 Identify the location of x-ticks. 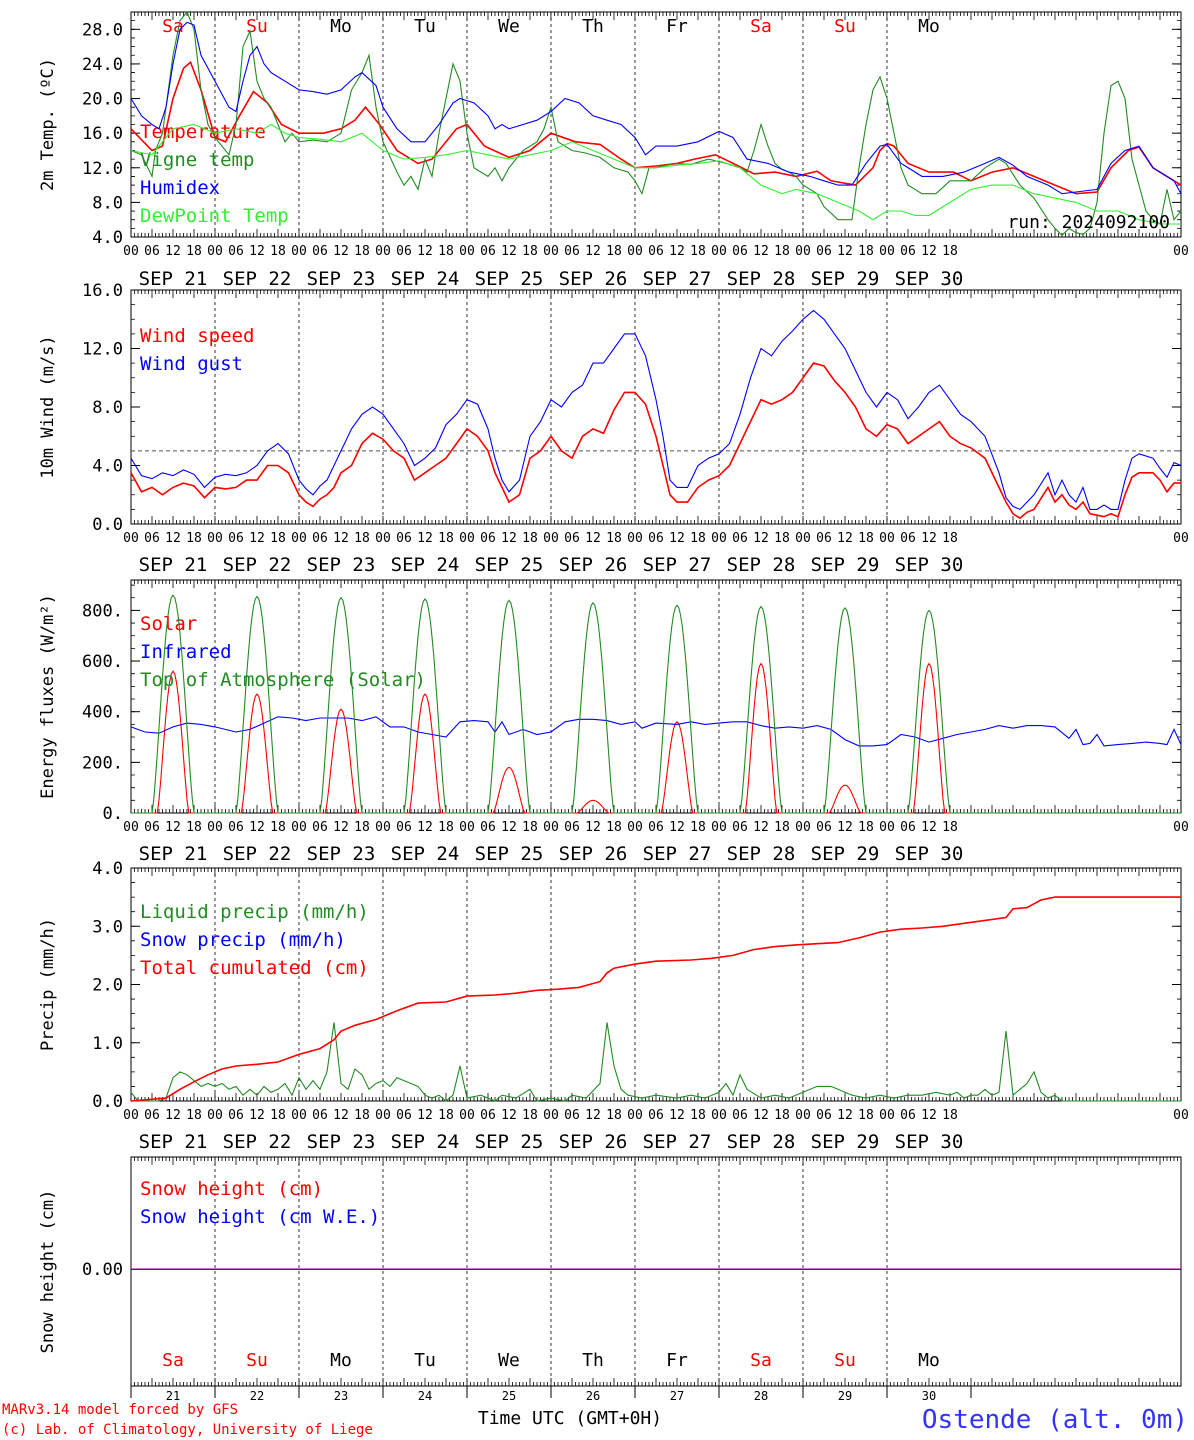
(656, 984).